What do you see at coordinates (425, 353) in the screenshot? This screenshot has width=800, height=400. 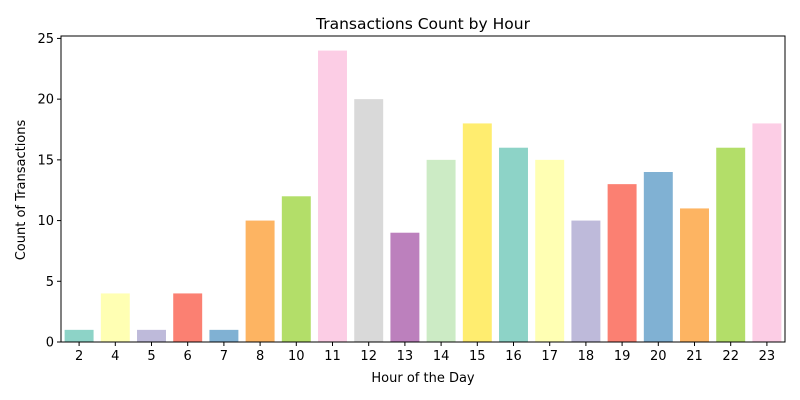 I see `x-axis: 2 4 5 6 7 8 10 11 12 13 14 15 16 17 18 19 20 21 22 23` at bounding box center [425, 353].